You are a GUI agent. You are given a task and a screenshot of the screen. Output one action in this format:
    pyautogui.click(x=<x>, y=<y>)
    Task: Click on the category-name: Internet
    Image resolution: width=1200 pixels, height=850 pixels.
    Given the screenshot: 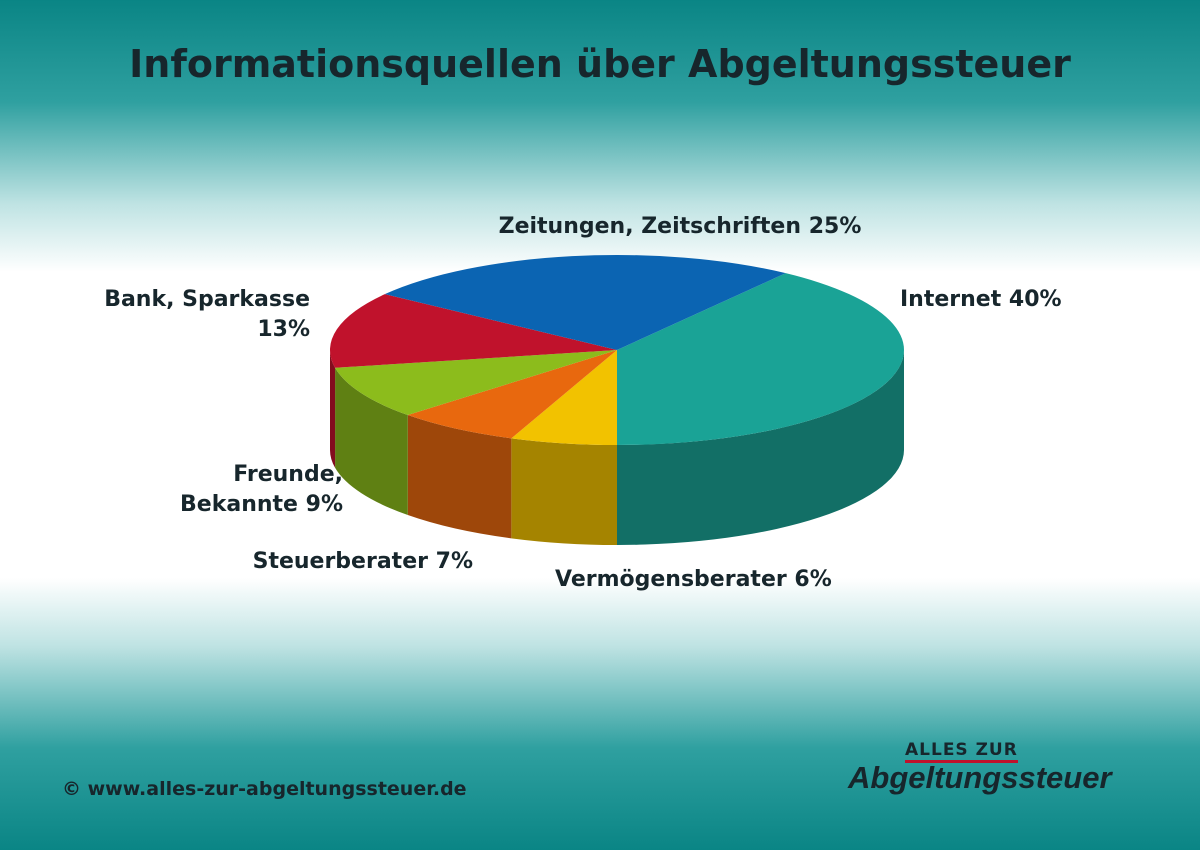 What is the action you would take?
    pyautogui.click(x=951, y=299)
    